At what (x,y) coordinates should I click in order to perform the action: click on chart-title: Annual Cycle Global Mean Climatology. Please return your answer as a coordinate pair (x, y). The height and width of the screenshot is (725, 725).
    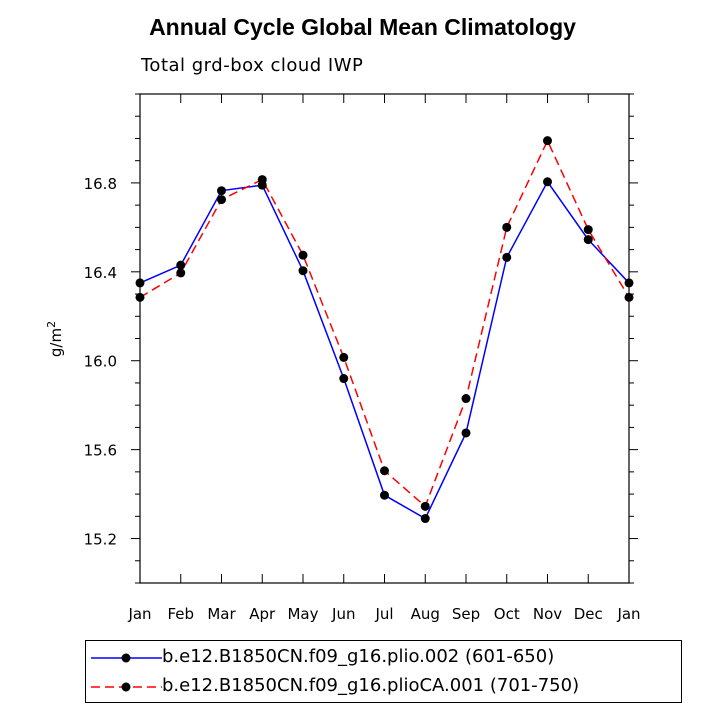
    Looking at the image, I should click on (362, 27).